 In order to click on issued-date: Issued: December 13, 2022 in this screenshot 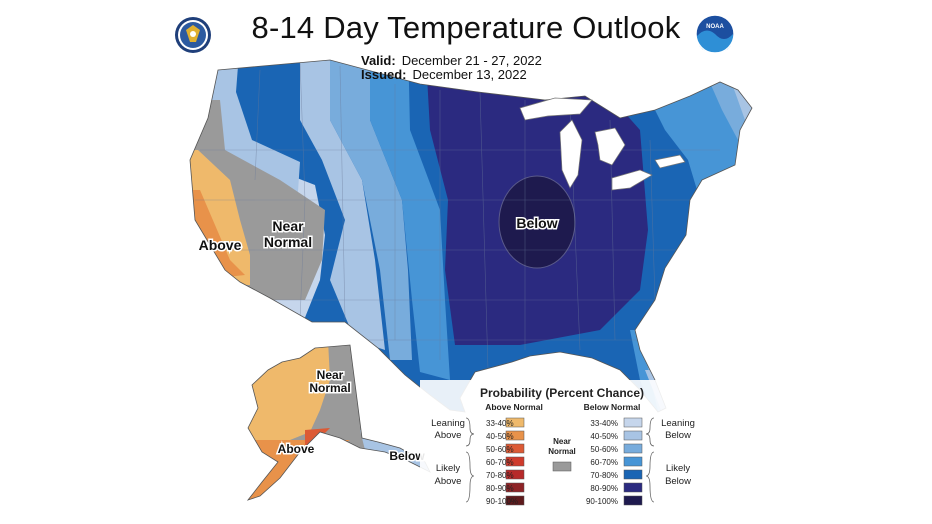, I will do `click(444, 74)`.